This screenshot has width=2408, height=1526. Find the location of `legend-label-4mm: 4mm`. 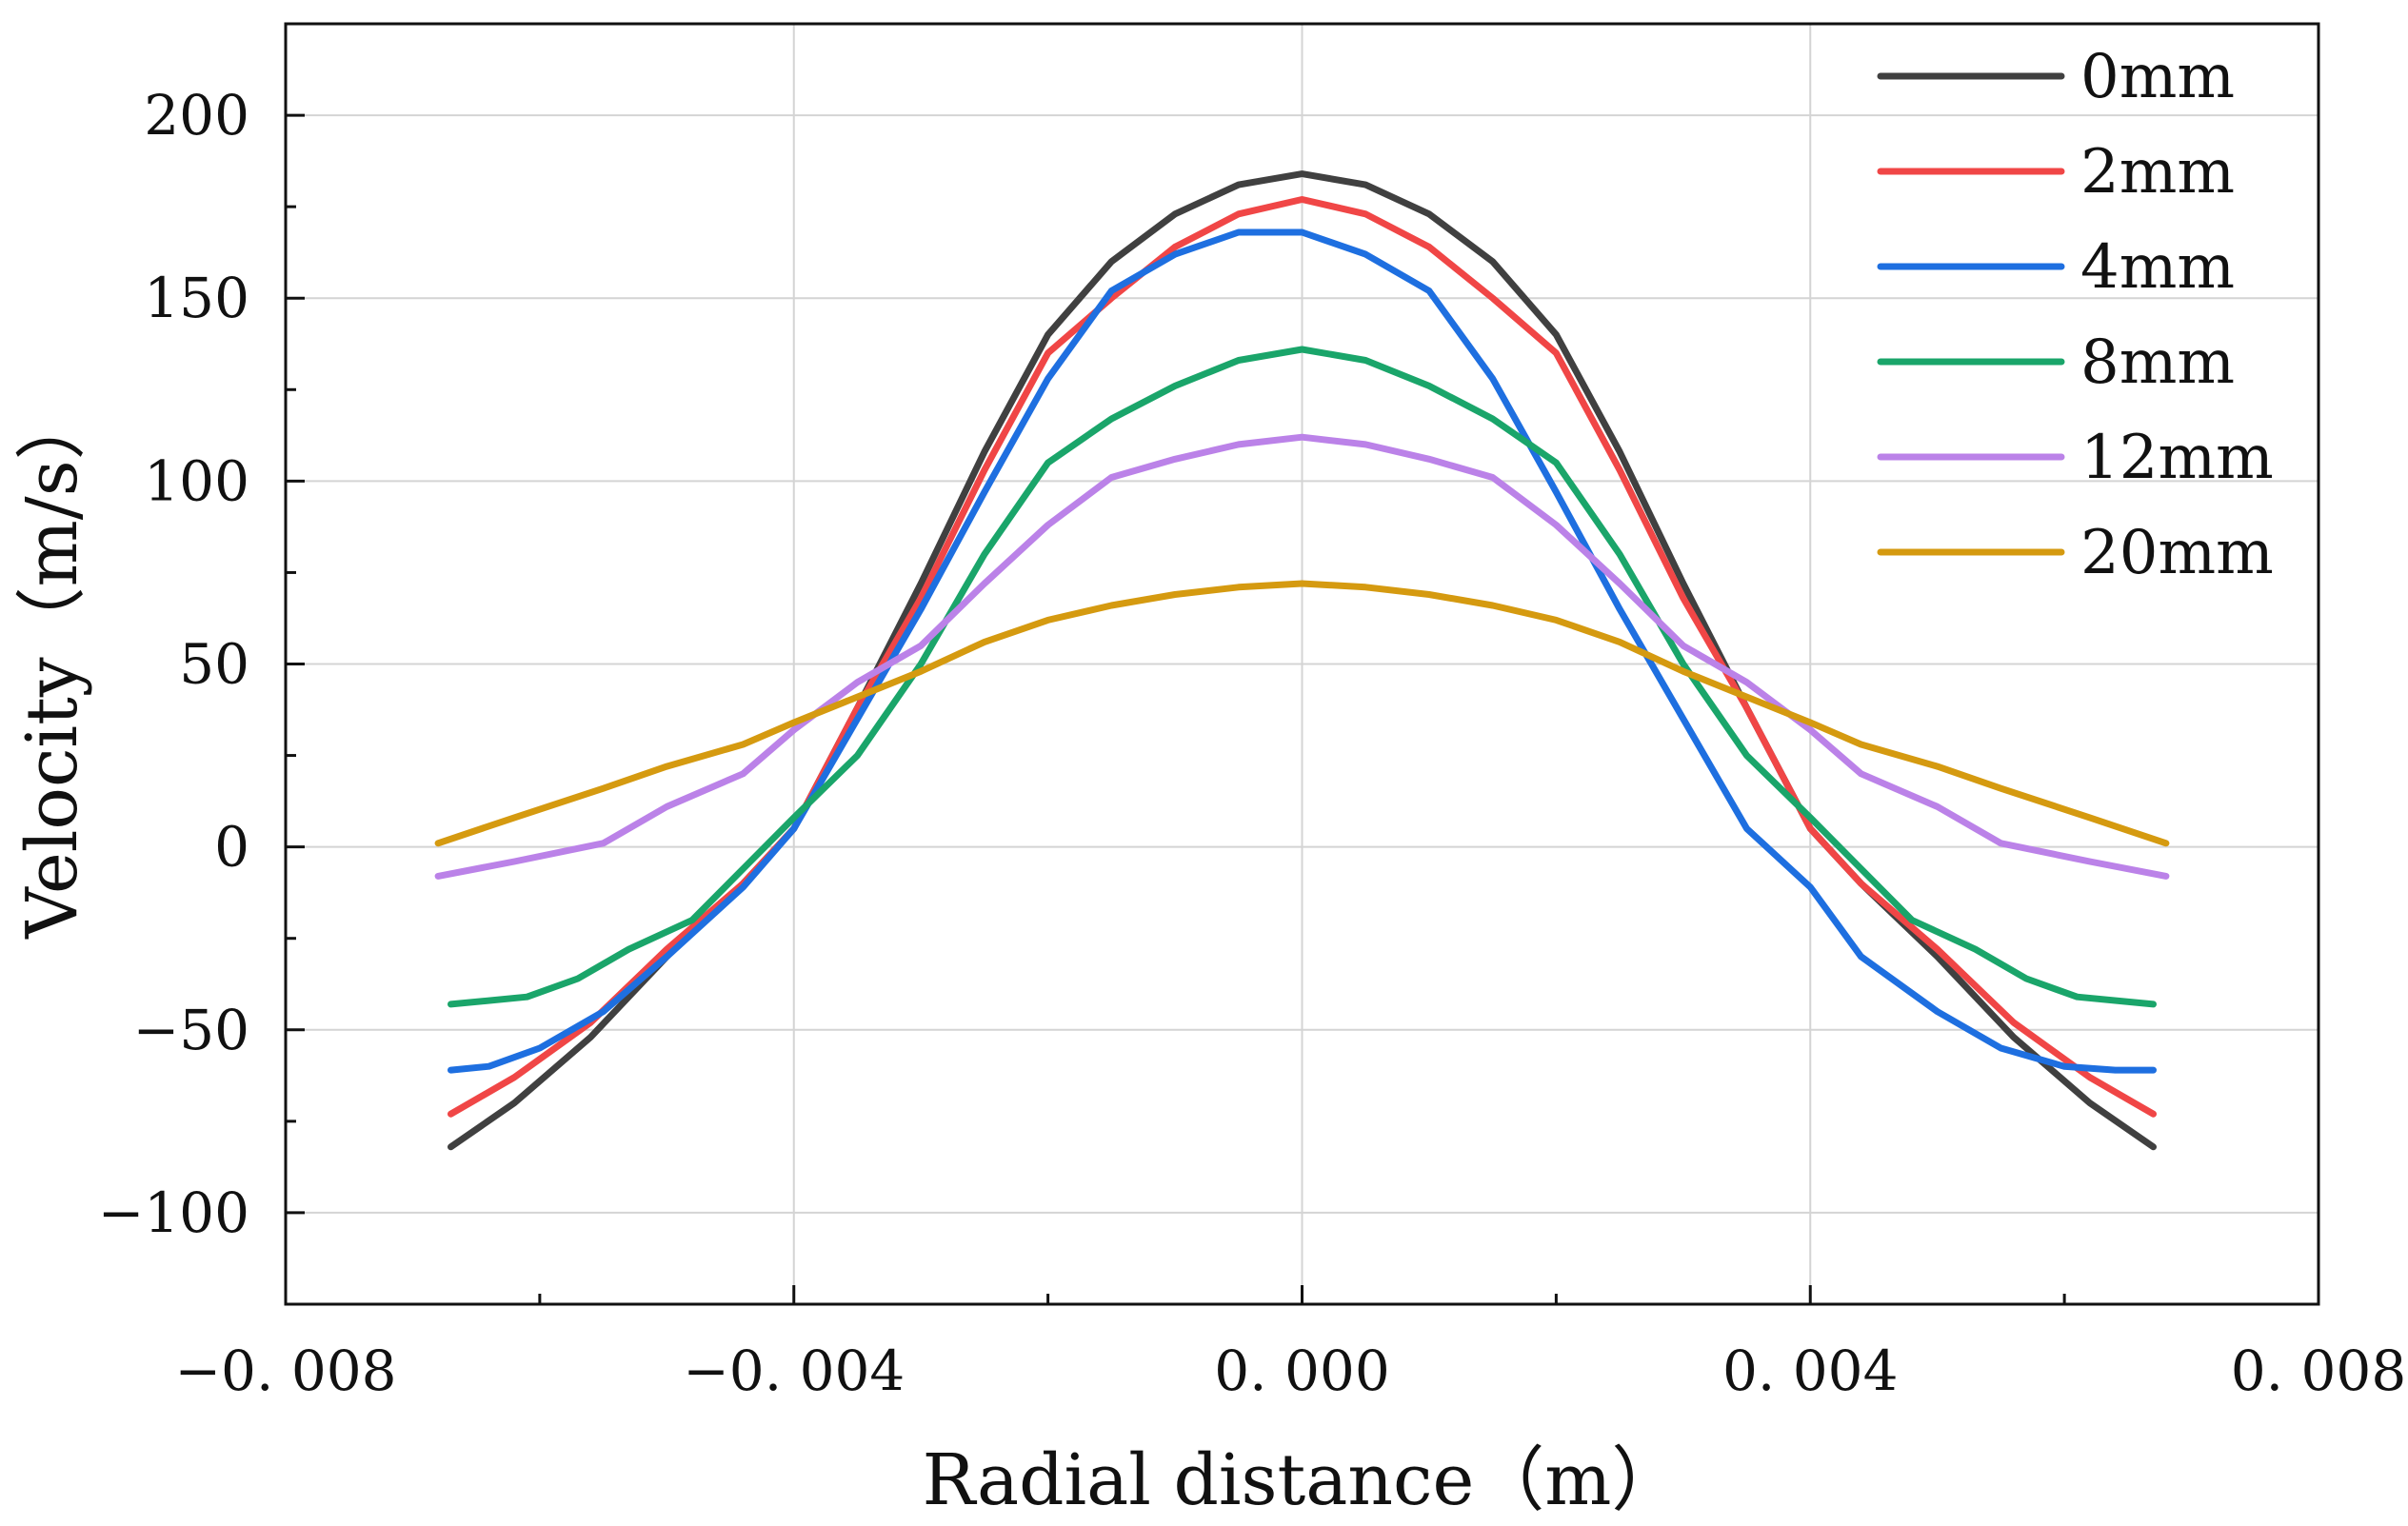

legend-label-4mm: 4mm is located at coordinates (2157, 268).